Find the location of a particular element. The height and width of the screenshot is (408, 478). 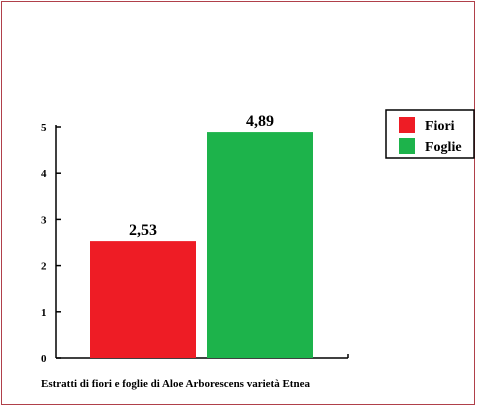

bar-fiori is located at coordinates (143, 299).